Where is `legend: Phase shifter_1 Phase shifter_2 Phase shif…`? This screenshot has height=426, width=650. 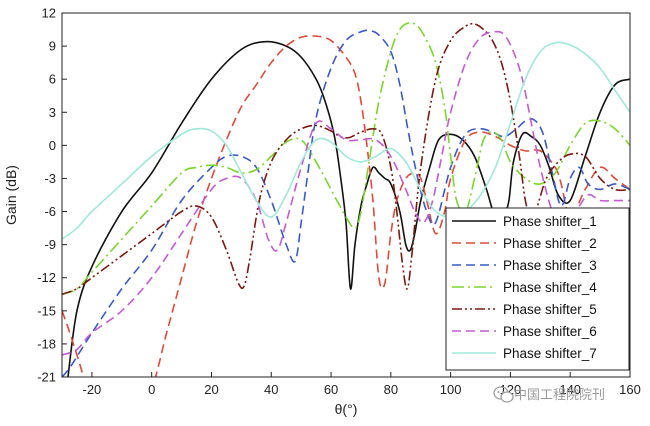 legend: Phase shifter_1 Phase shifter_2 Phase shif… is located at coordinates (537, 289).